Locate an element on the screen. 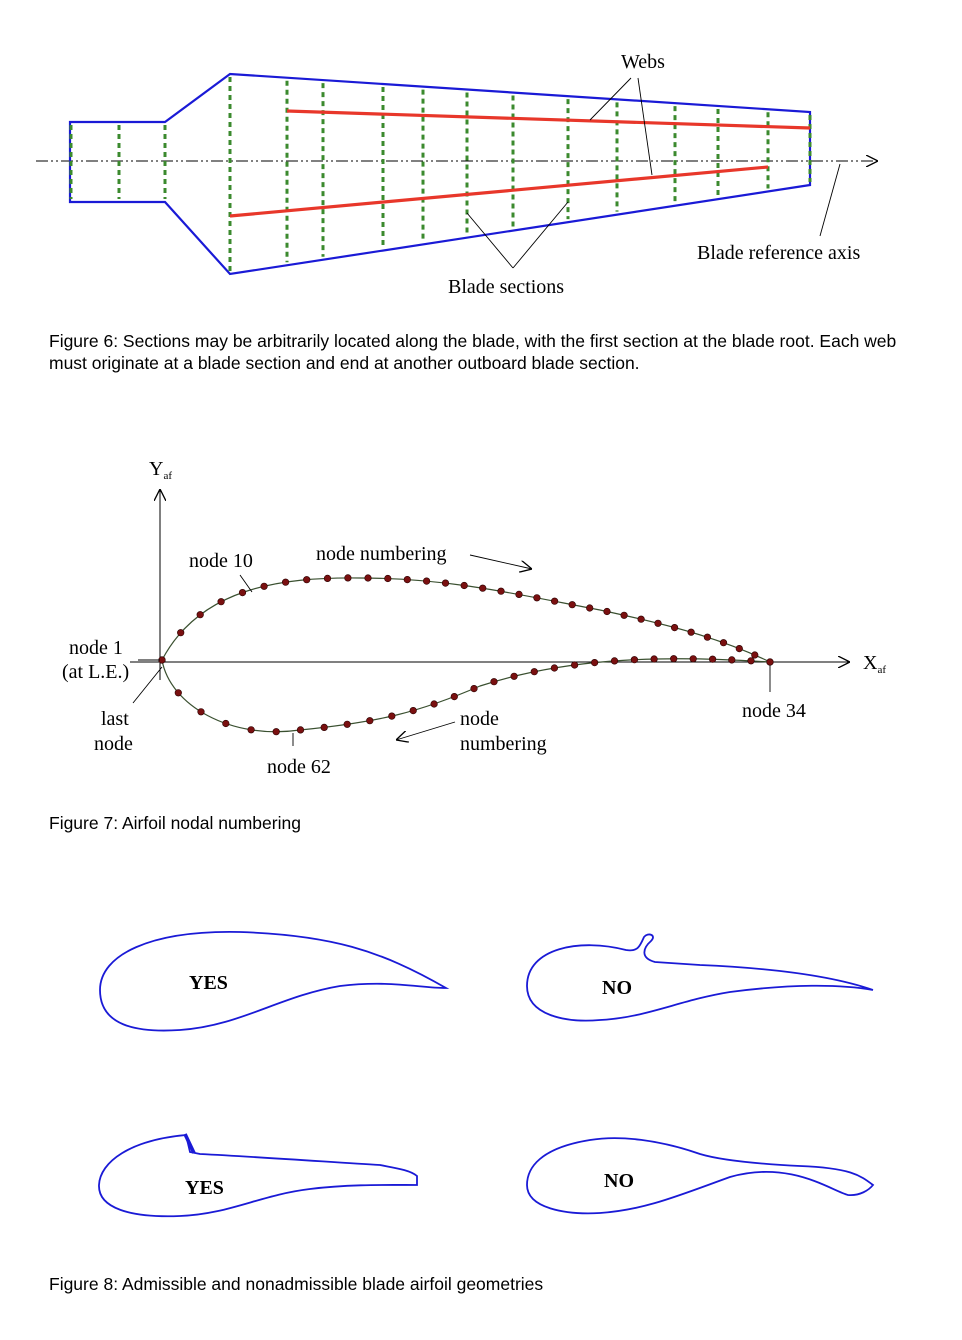  node1-label-2: (at L.E.) is located at coordinates (95, 672).